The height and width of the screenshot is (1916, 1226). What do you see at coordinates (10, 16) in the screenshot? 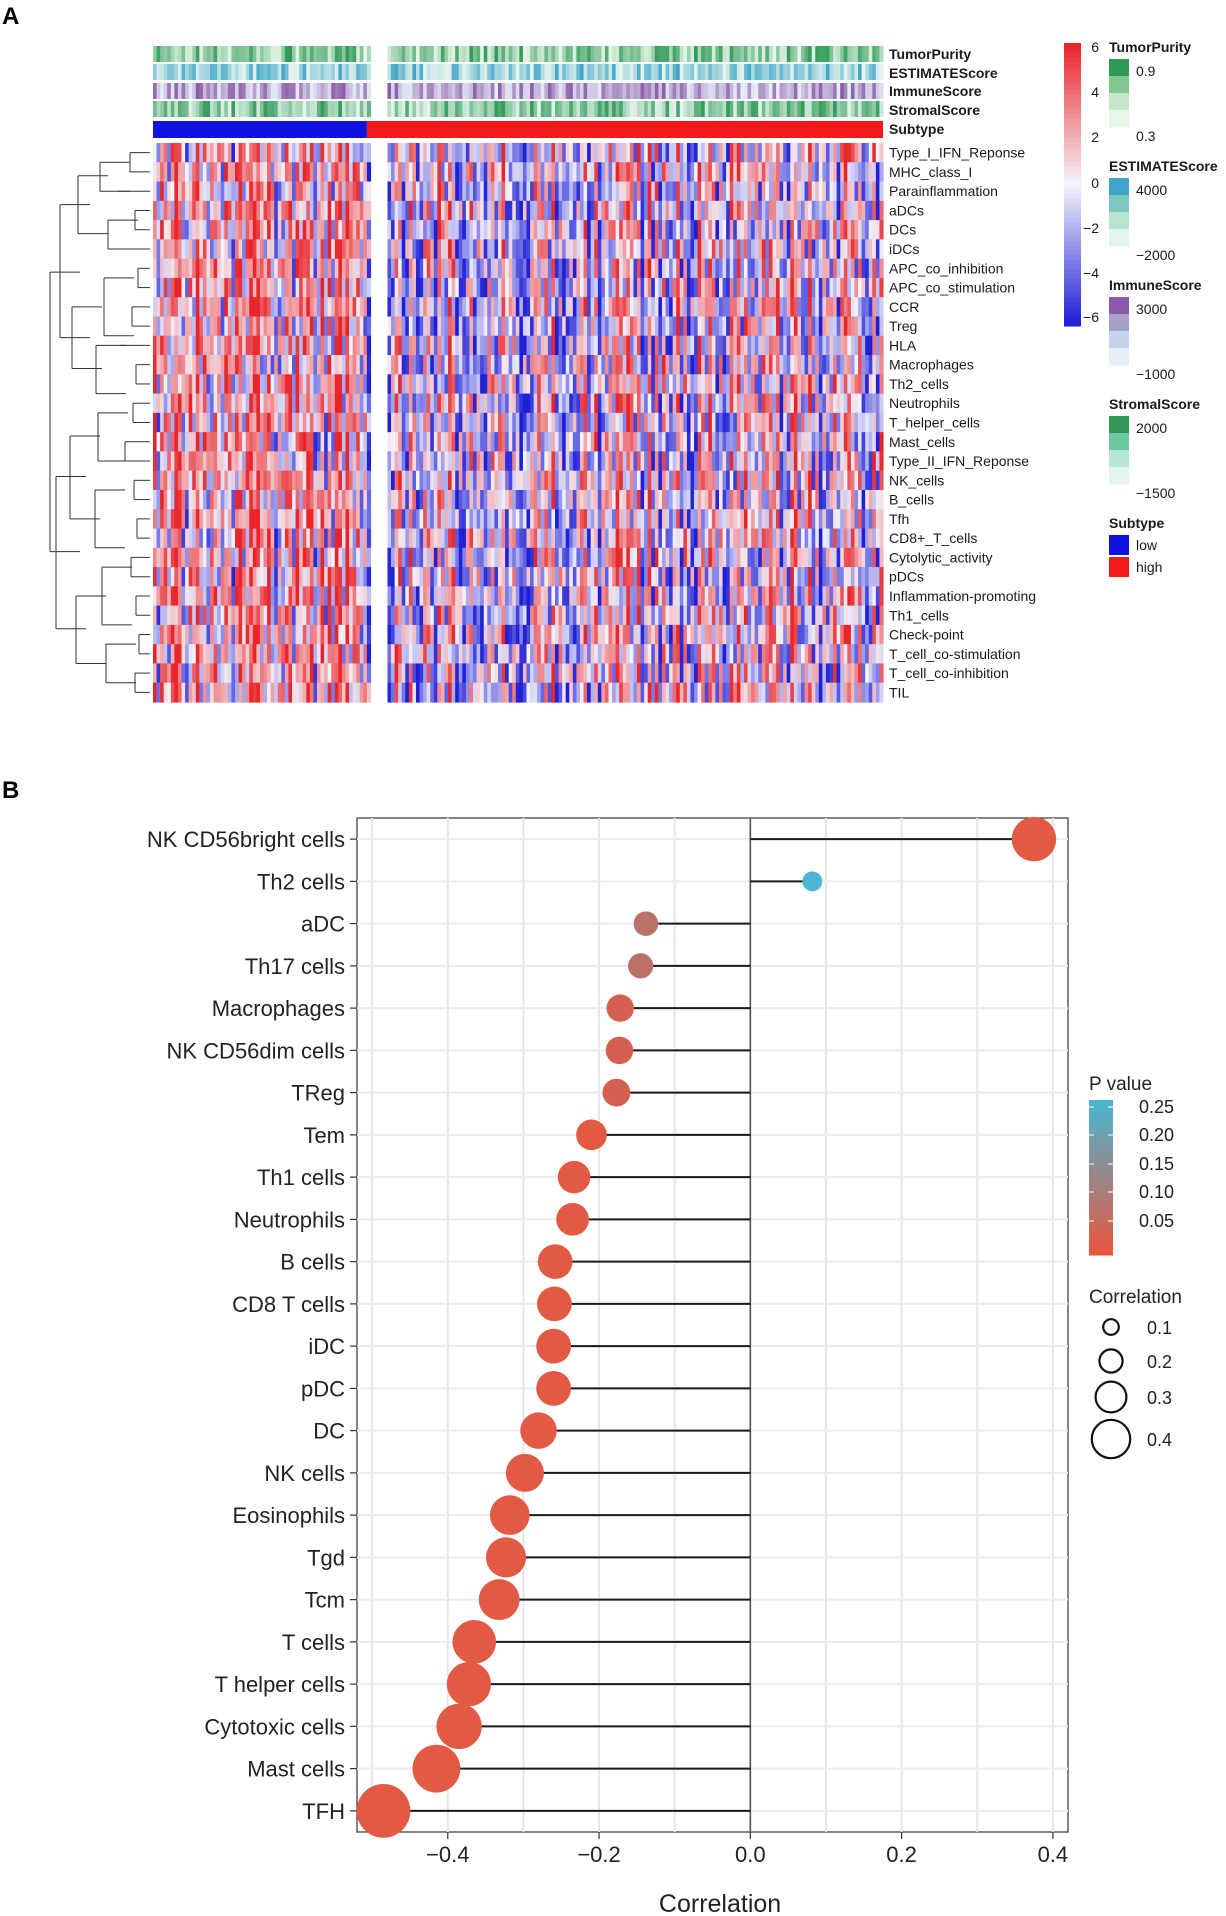
I see `panel-a-letter: A` at bounding box center [10, 16].